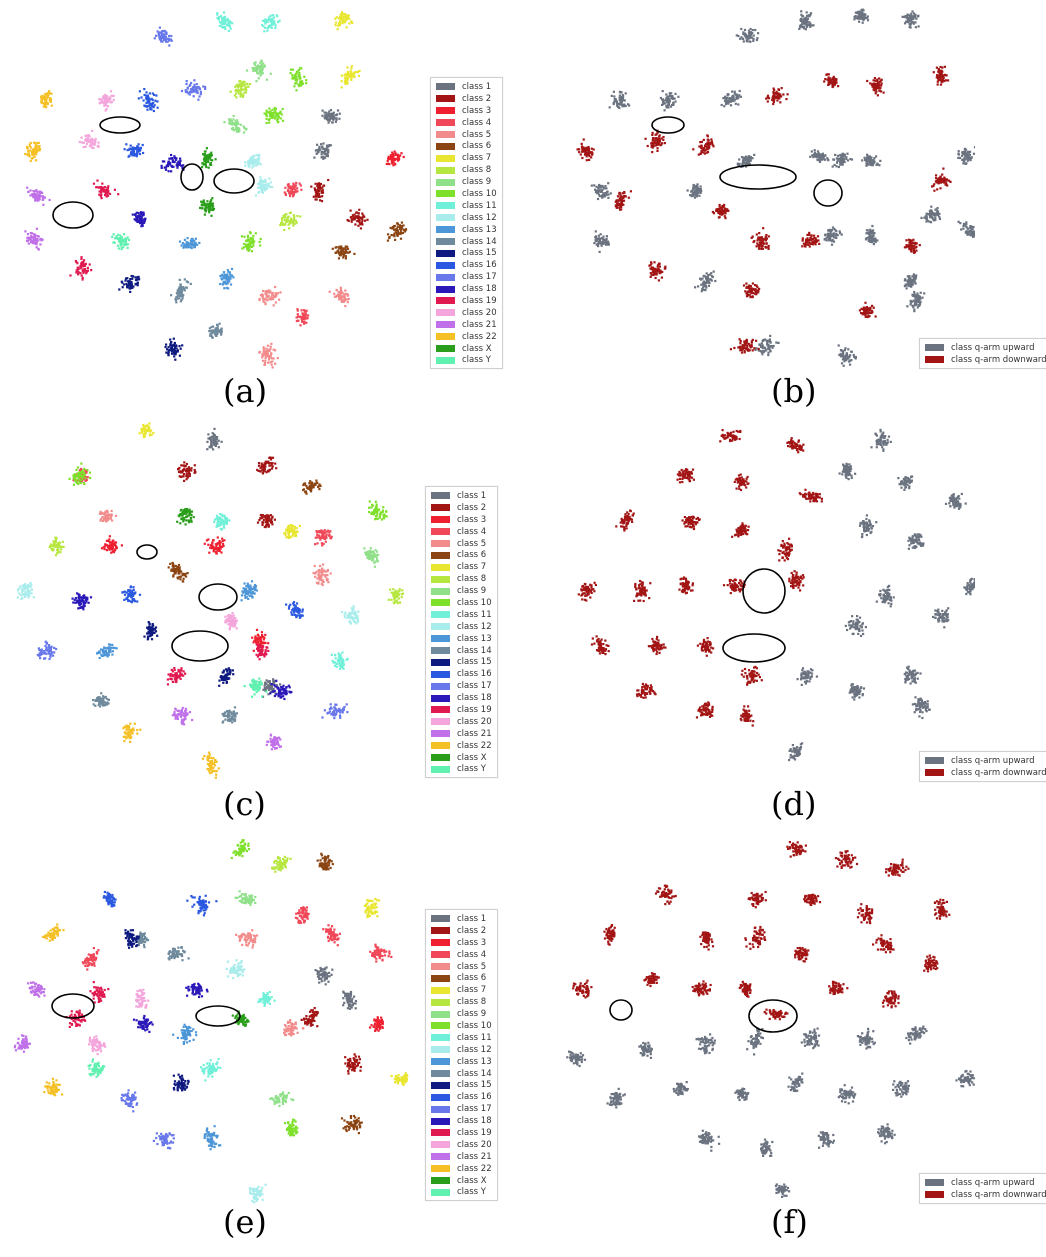  Describe the element at coordinates (867, 310) in the screenshot. I see `cluster-class-q-arm-downward` at that location.